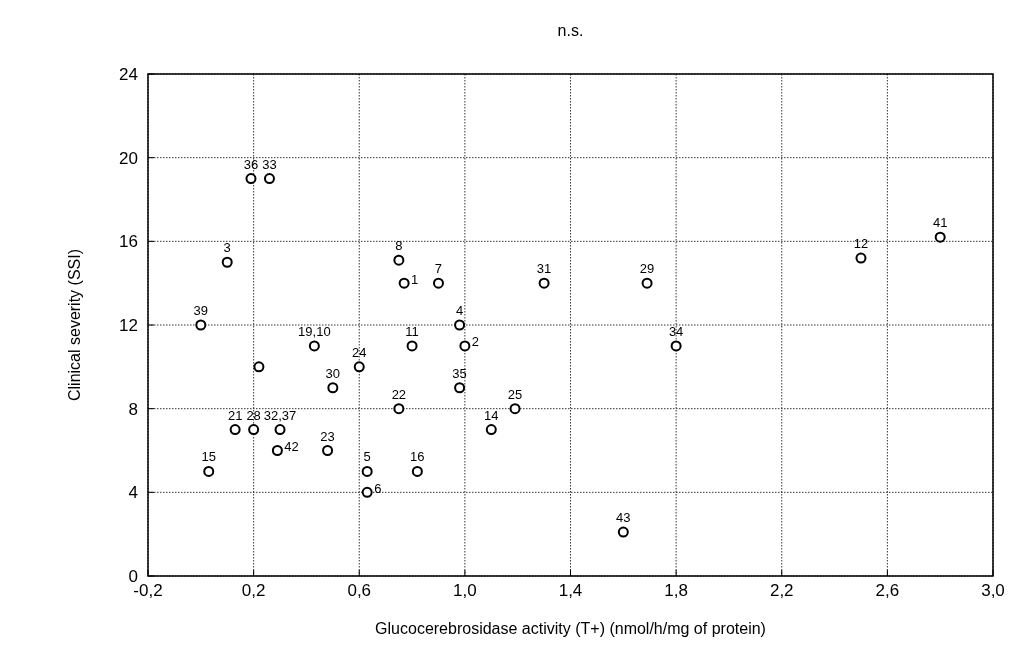 The height and width of the screenshot is (657, 1026). What do you see at coordinates (327, 436) in the screenshot?
I see `annotation: 23` at bounding box center [327, 436].